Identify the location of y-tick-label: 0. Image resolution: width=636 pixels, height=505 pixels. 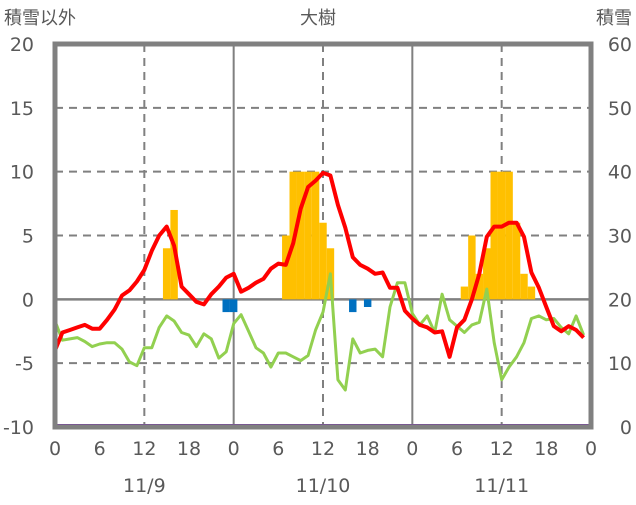
(28, 300).